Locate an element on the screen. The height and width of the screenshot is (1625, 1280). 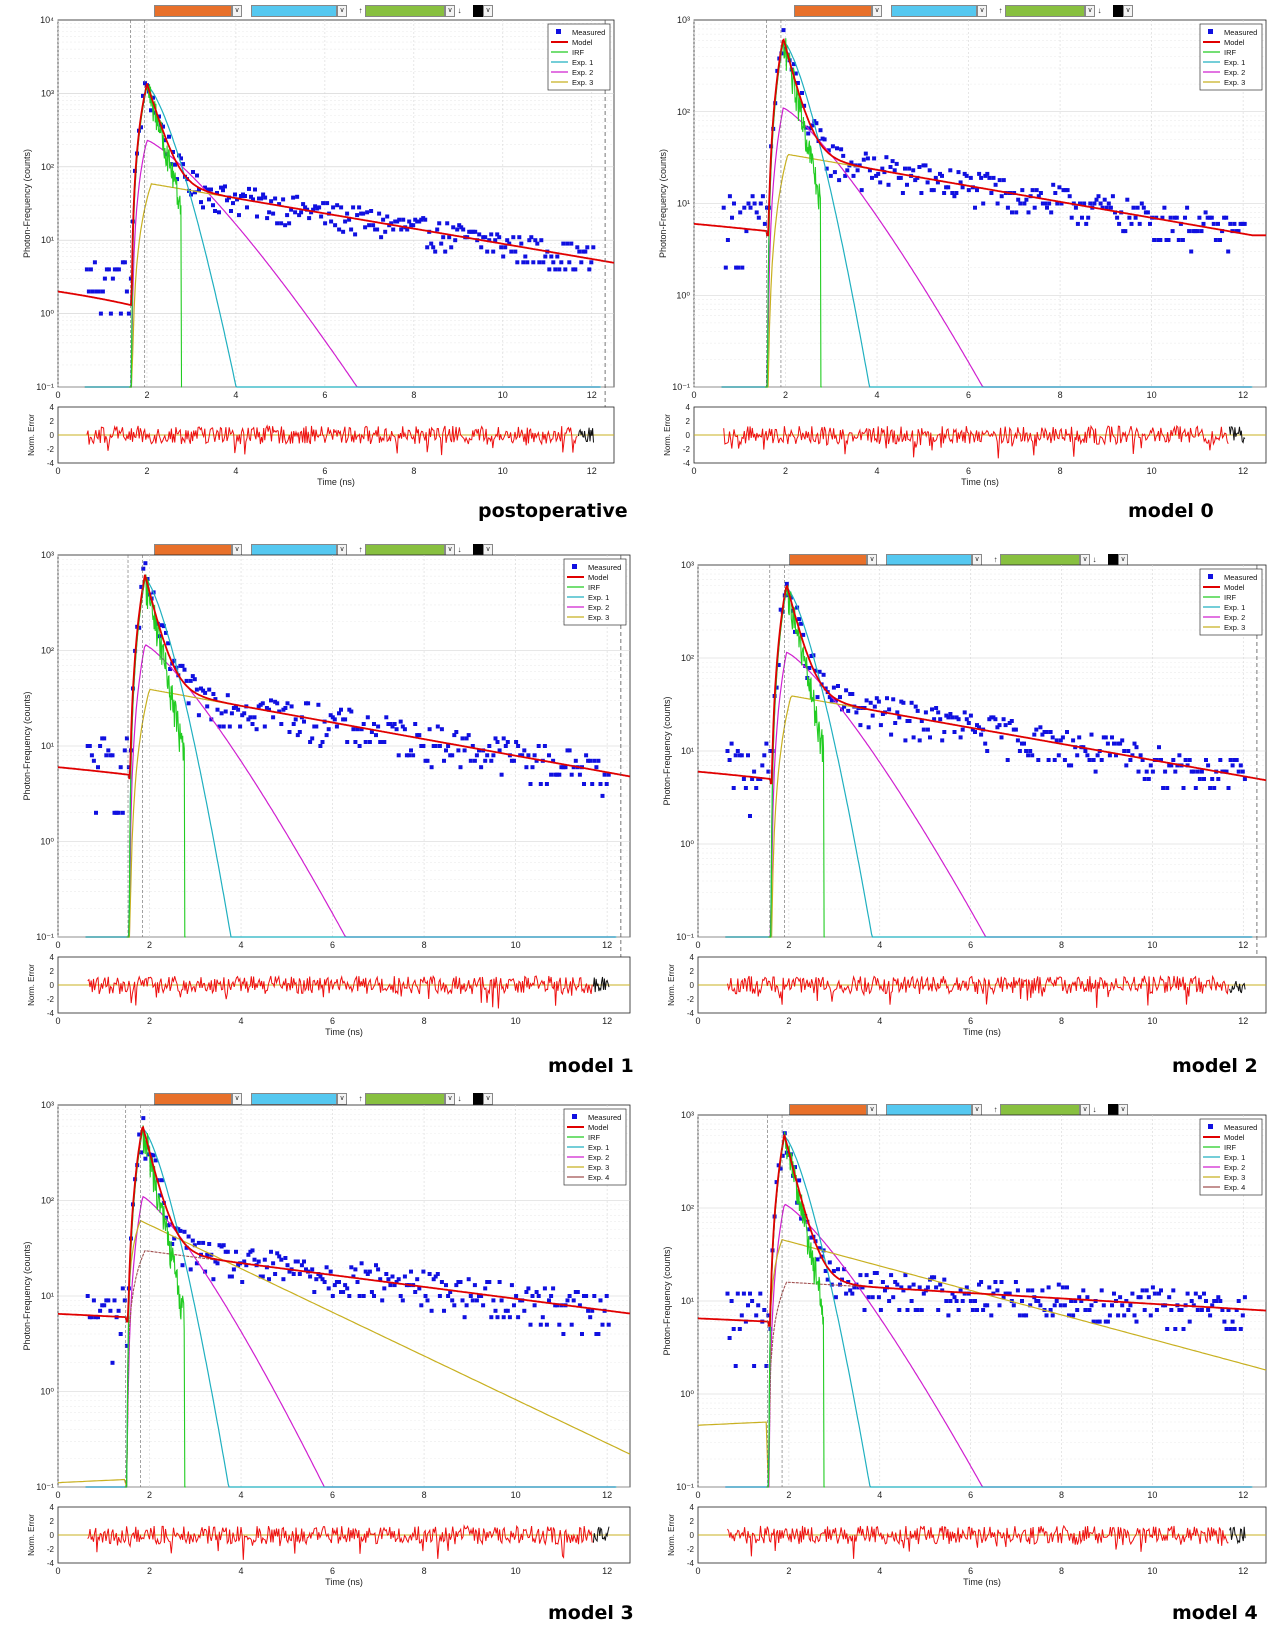
series-norm-error-excluded is located at coordinates (1237, 1535).